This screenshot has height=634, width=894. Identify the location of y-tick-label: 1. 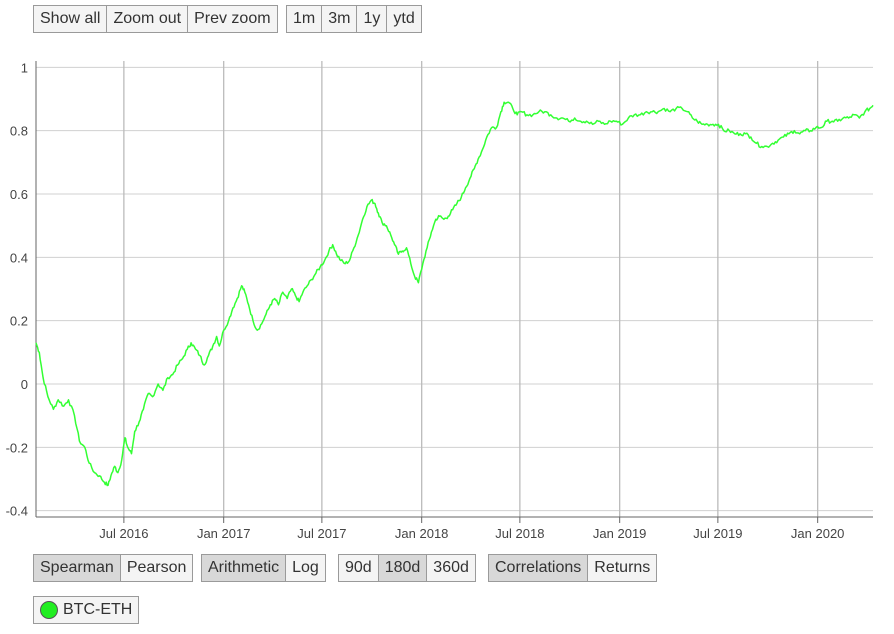
(24, 67).